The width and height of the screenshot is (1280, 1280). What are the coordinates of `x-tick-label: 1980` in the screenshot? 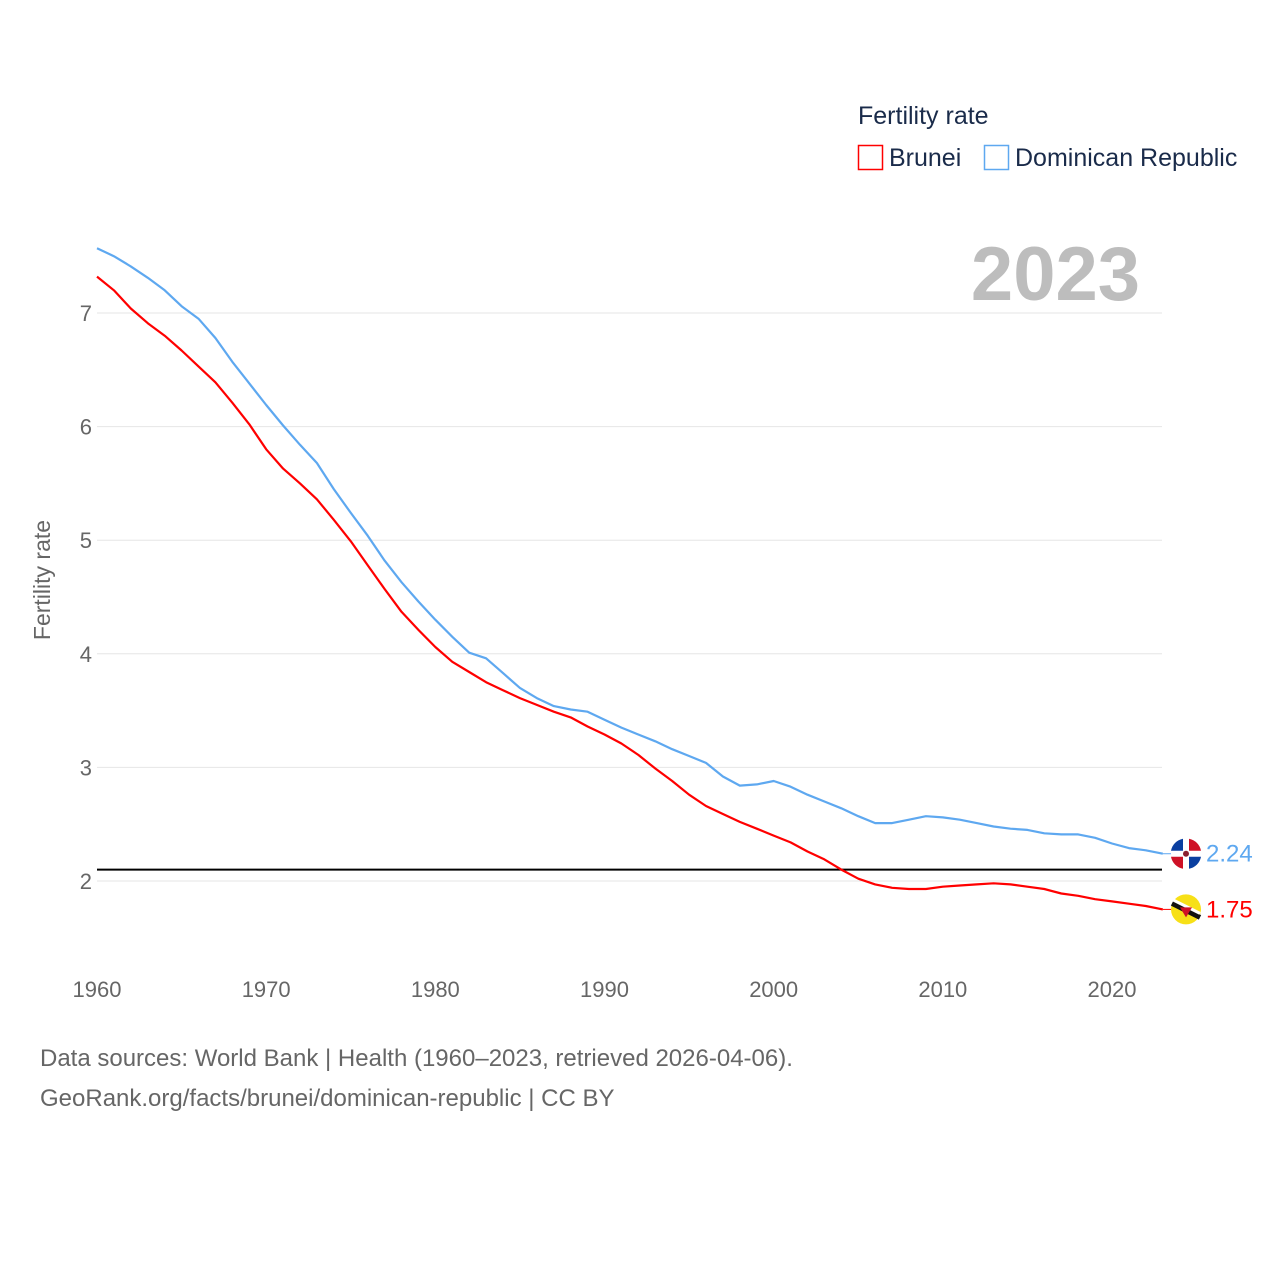 It's located at (435, 989).